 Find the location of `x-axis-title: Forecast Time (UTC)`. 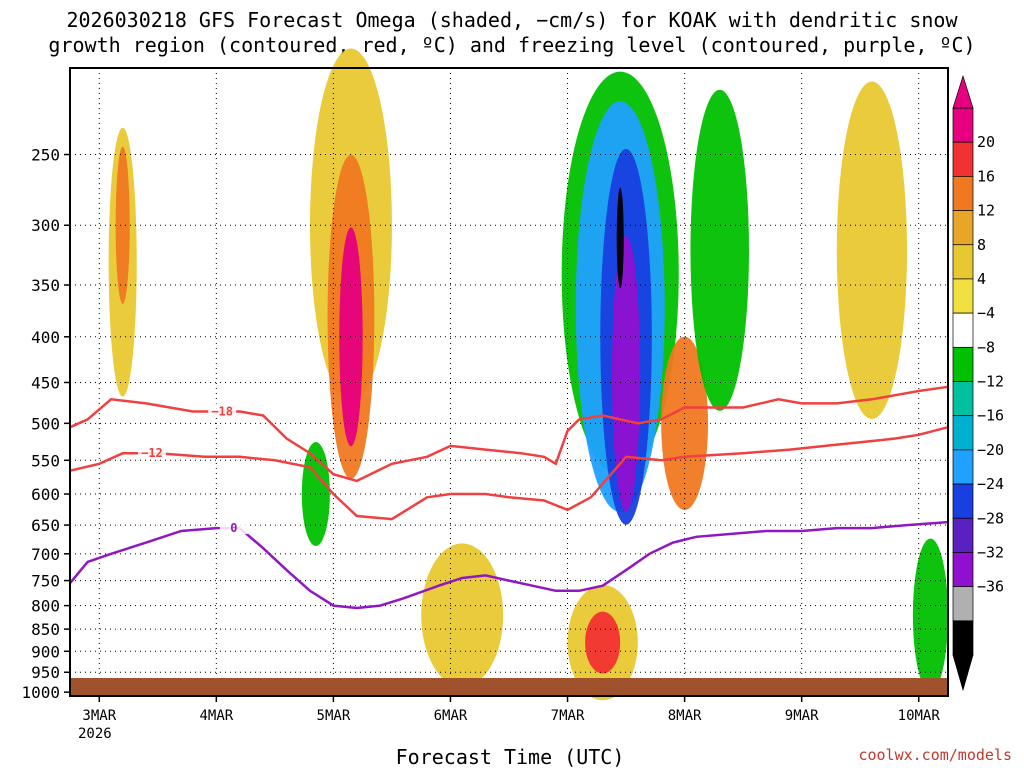

x-axis-title: Forecast Time (UTC) is located at coordinates (510, 756).